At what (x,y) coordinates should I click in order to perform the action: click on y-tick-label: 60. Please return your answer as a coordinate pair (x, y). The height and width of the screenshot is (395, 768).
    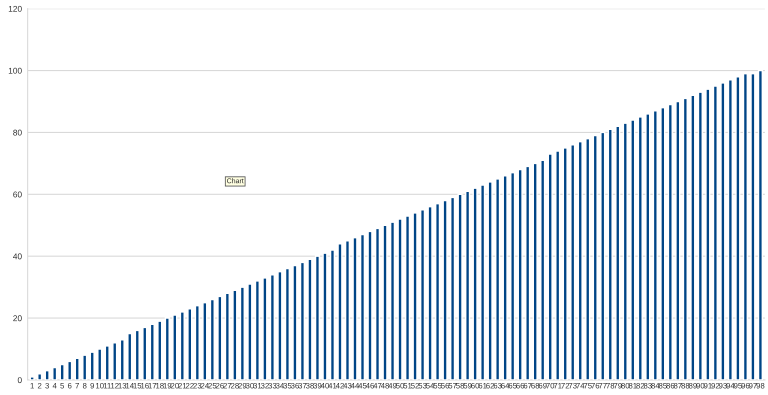
    Looking at the image, I should click on (17, 195).